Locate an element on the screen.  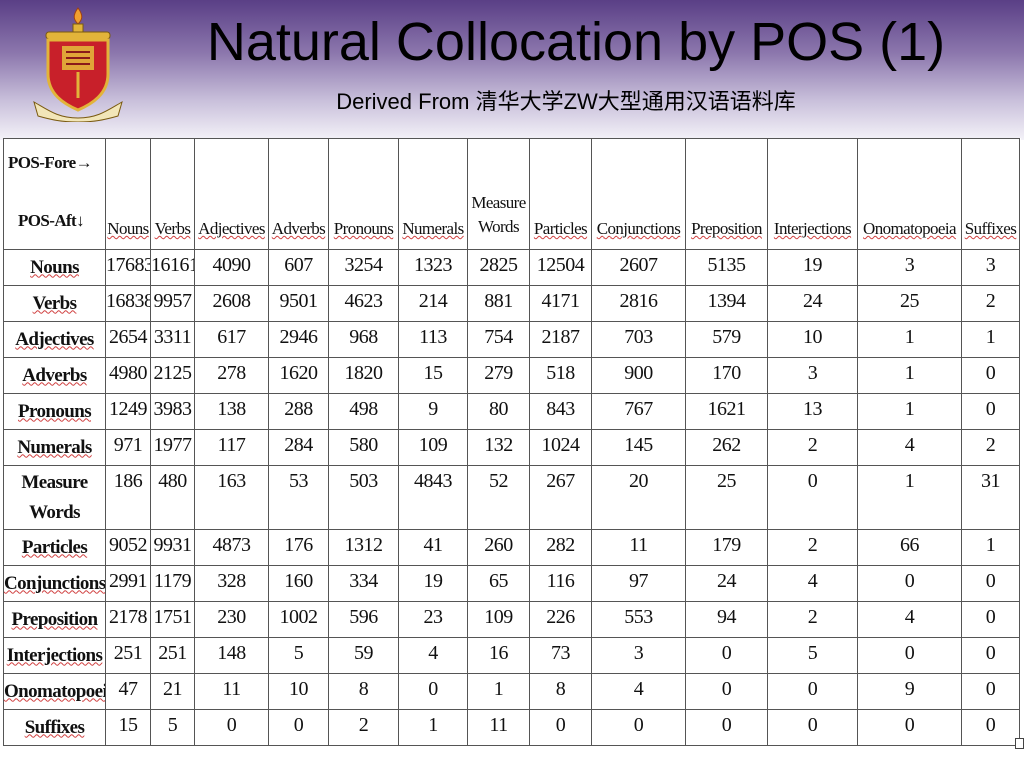
table-cell: 3254 is located at coordinates (363, 267).